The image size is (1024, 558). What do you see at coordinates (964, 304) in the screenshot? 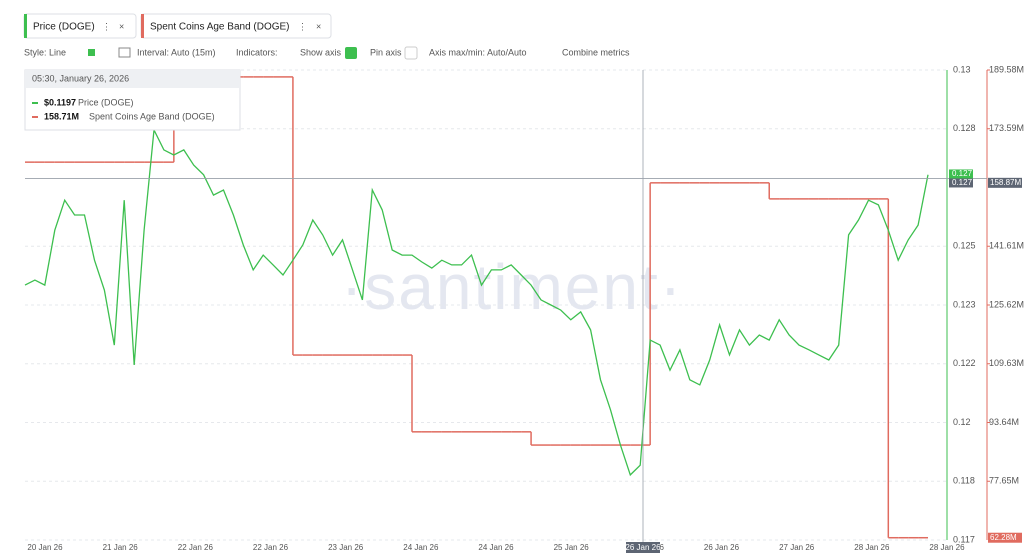
I see `y-tick-label: 0.123` at bounding box center [964, 304].